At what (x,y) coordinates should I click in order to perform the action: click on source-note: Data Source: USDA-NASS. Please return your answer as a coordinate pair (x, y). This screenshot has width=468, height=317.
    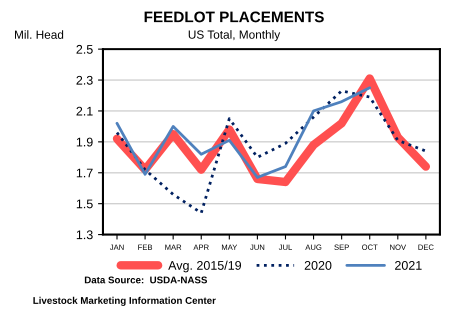
    Looking at the image, I should click on (146, 280).